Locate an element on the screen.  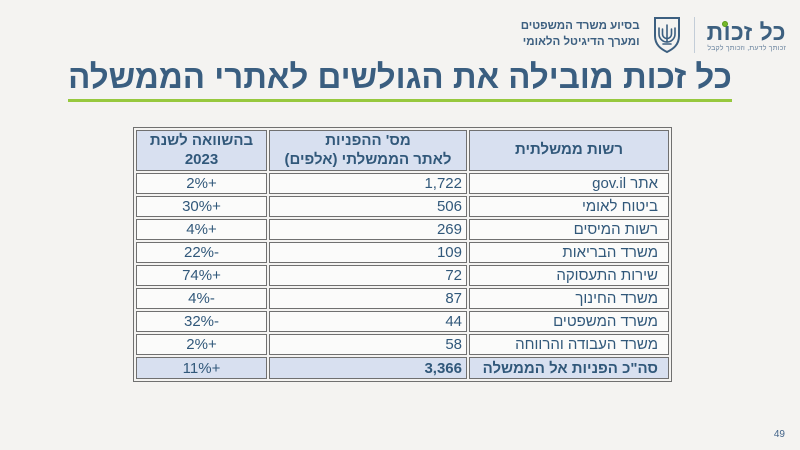
authority-cell: ביטוח לאומי is located at coordinates (569, 206).